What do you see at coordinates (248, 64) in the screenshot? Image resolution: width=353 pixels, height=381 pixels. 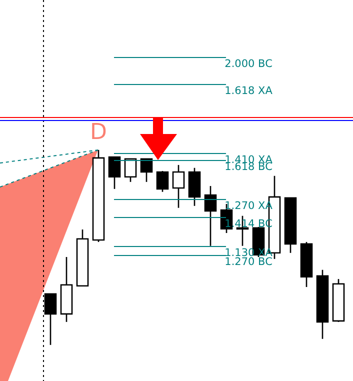 I see `ref-line-label: 2.000 BC` at bounding box center [248, 64].